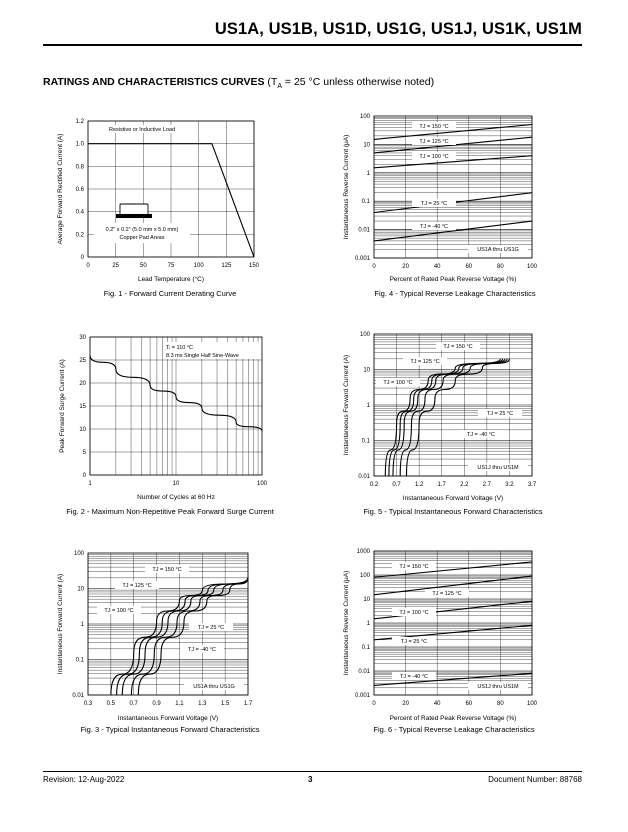  Describe the element at coordinates (369, 624) in the screenshot. I see `fig6-y-tick-label: 1` at that location.